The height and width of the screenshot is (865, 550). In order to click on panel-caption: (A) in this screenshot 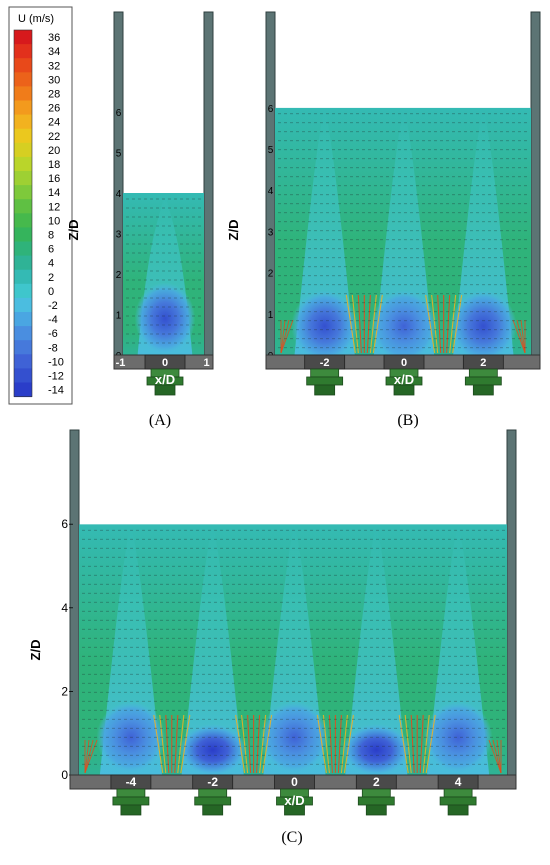, I will do `click(160, 420)`.